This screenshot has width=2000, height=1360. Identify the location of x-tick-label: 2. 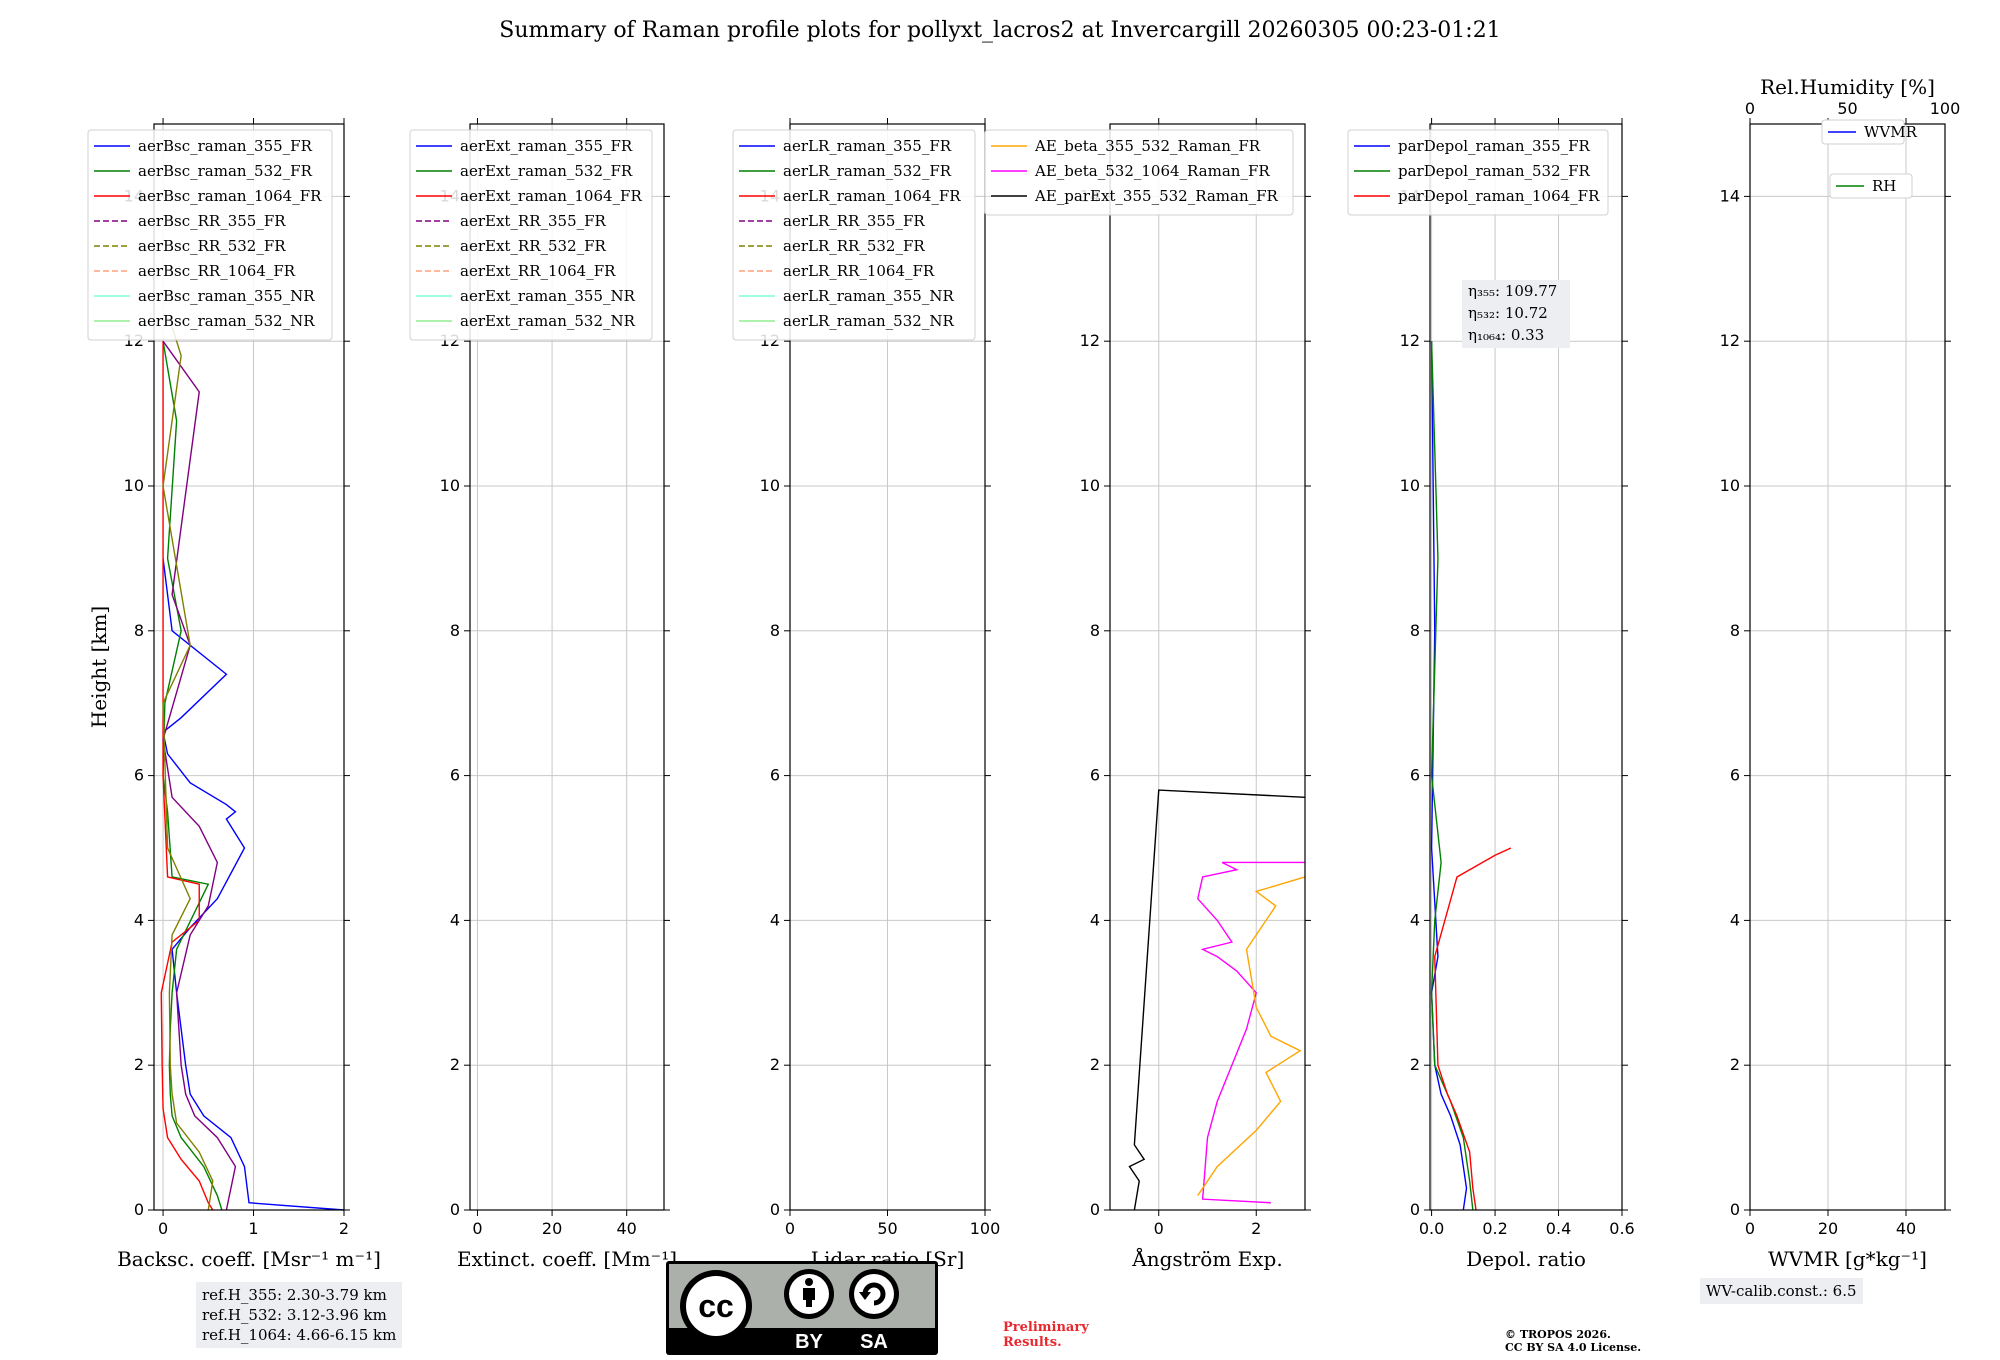
(344, 1228).